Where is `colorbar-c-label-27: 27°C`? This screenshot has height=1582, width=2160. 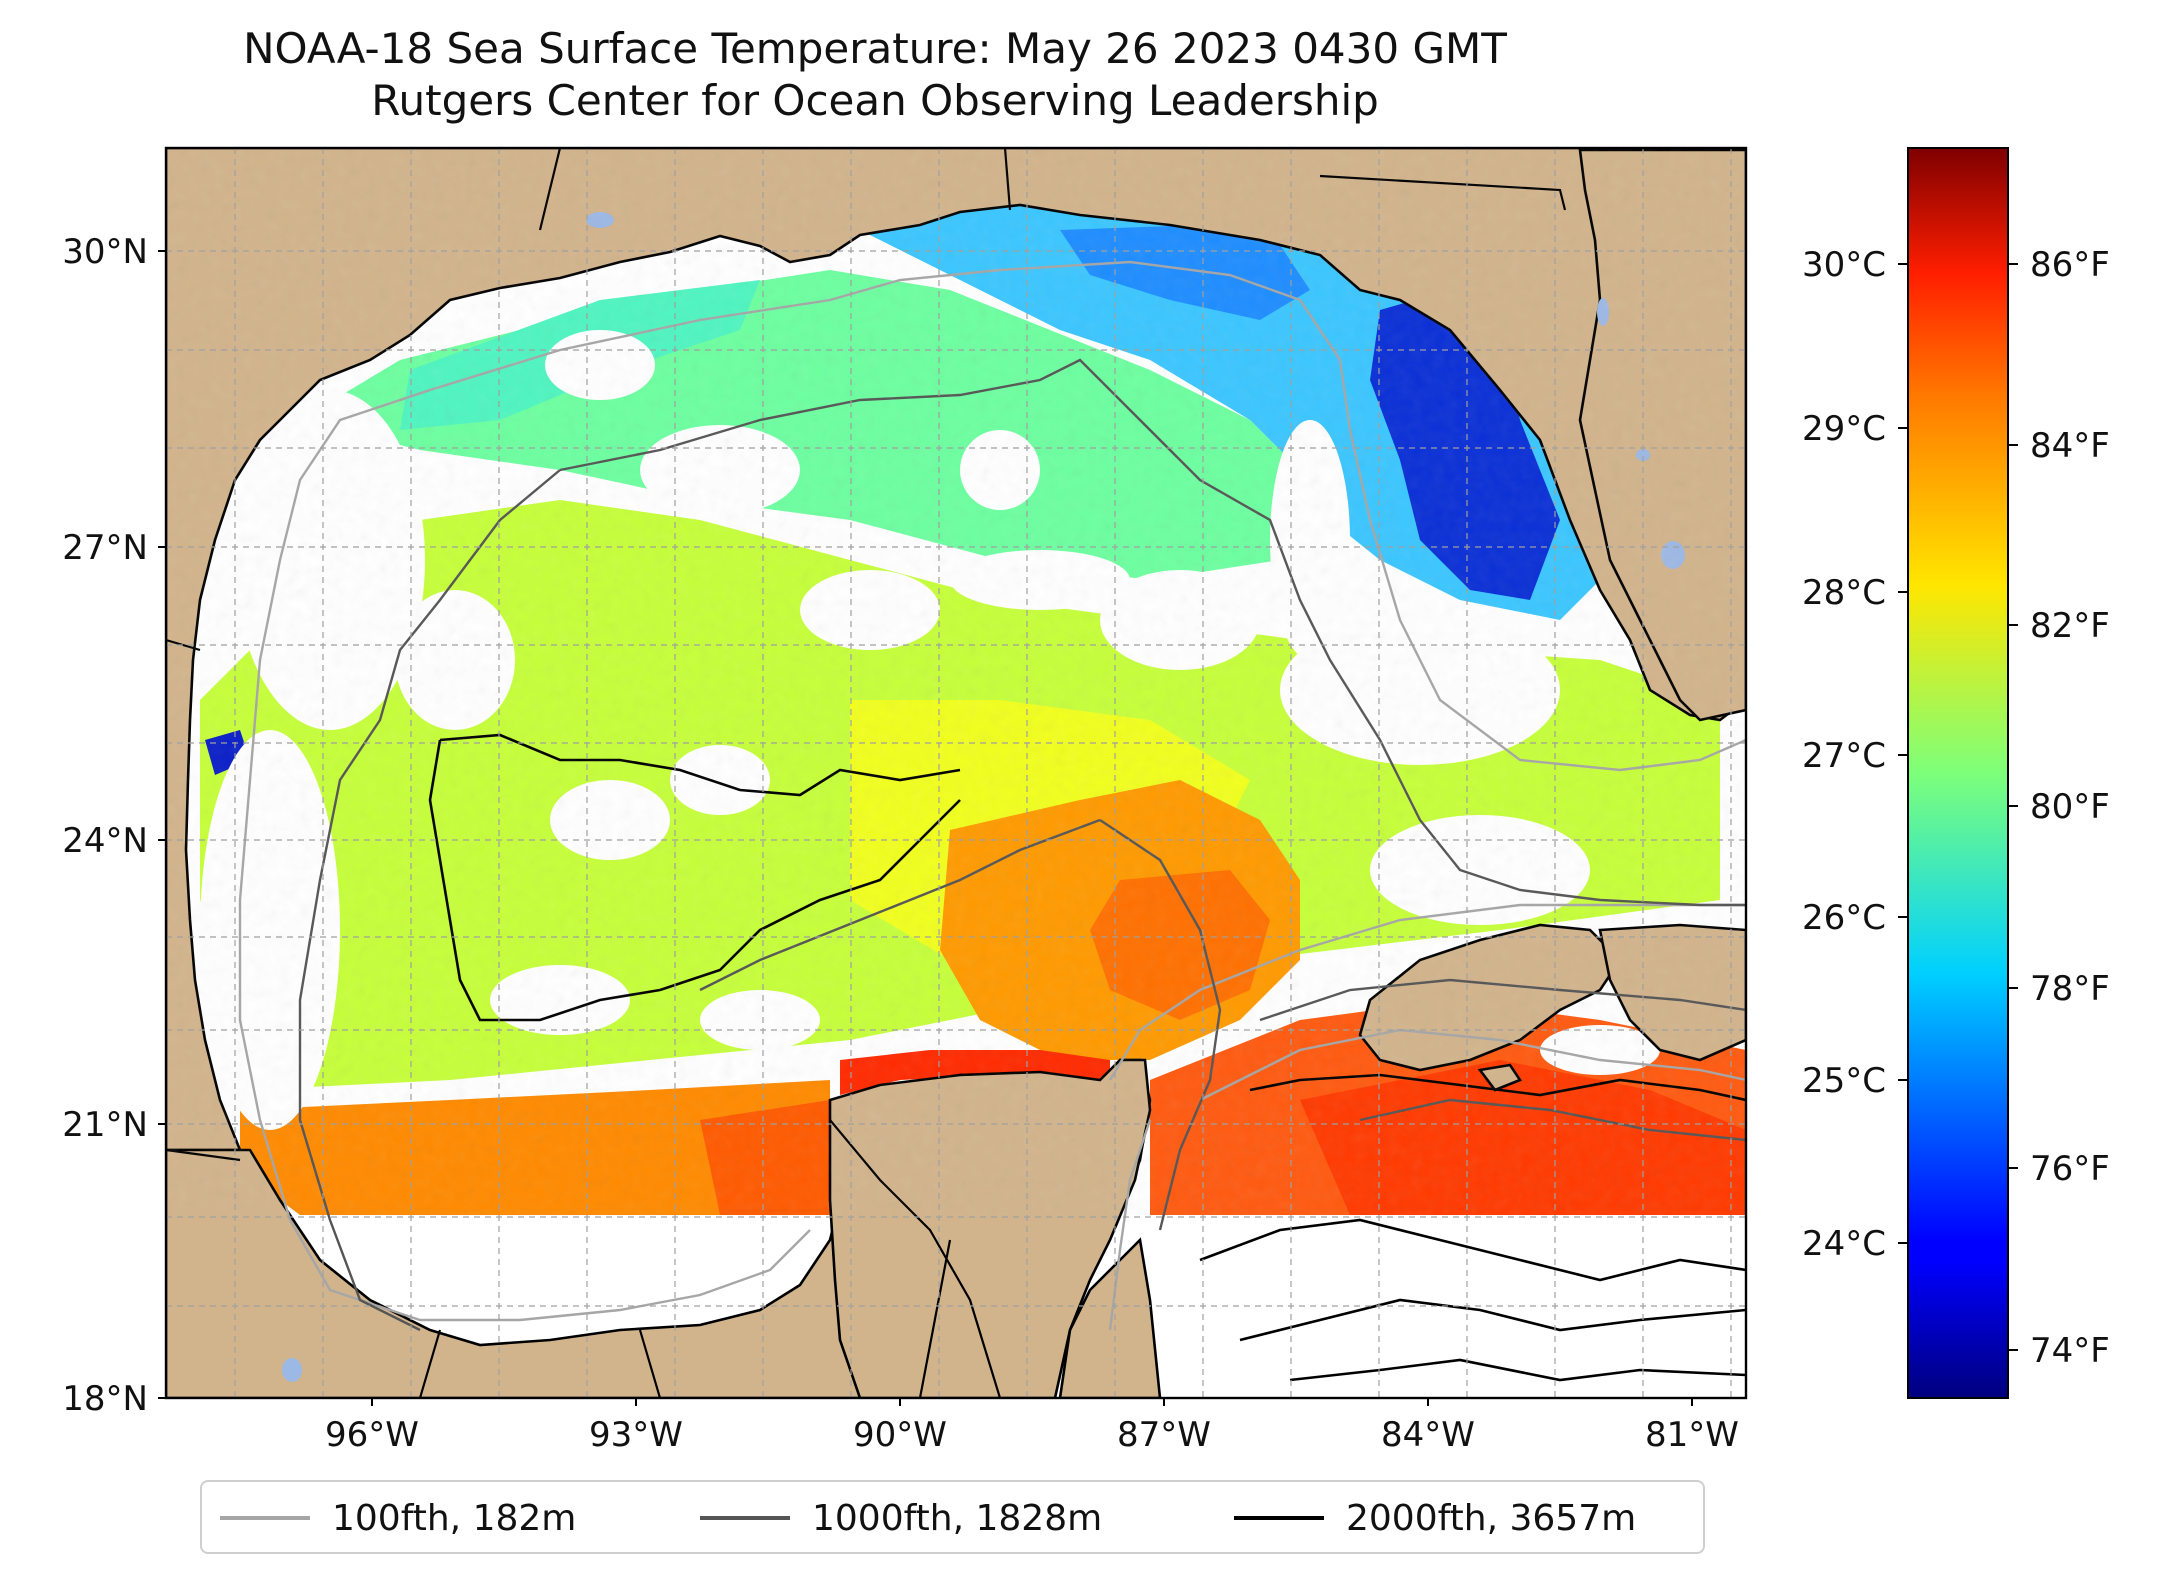
colorbar-c-label-27: 27°C is located at coordinates (1844, 756).